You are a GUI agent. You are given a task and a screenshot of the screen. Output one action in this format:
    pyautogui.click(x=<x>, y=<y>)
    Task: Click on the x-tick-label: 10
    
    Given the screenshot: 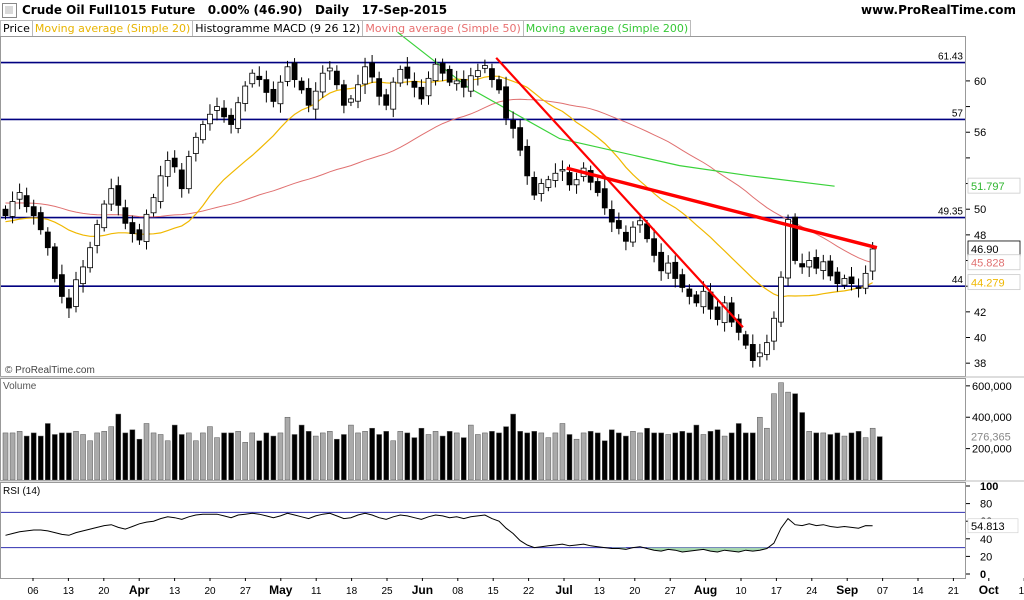 What is the action you would take?
    pyautogui.click(x=741, y=591)
    